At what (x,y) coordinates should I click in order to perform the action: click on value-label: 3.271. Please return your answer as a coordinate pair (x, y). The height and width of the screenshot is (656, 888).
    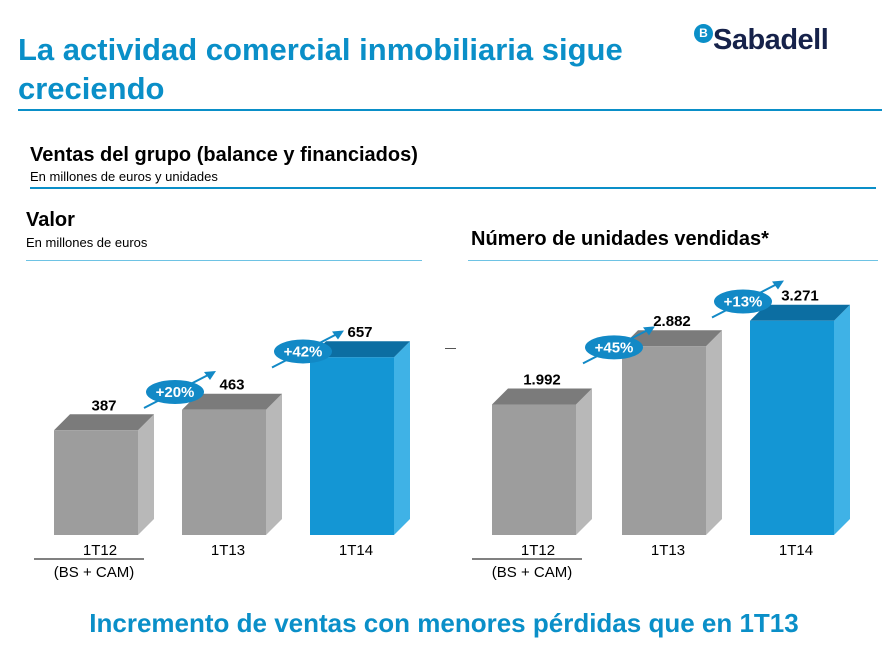
    Looking at the image, I should click on (800, 296).